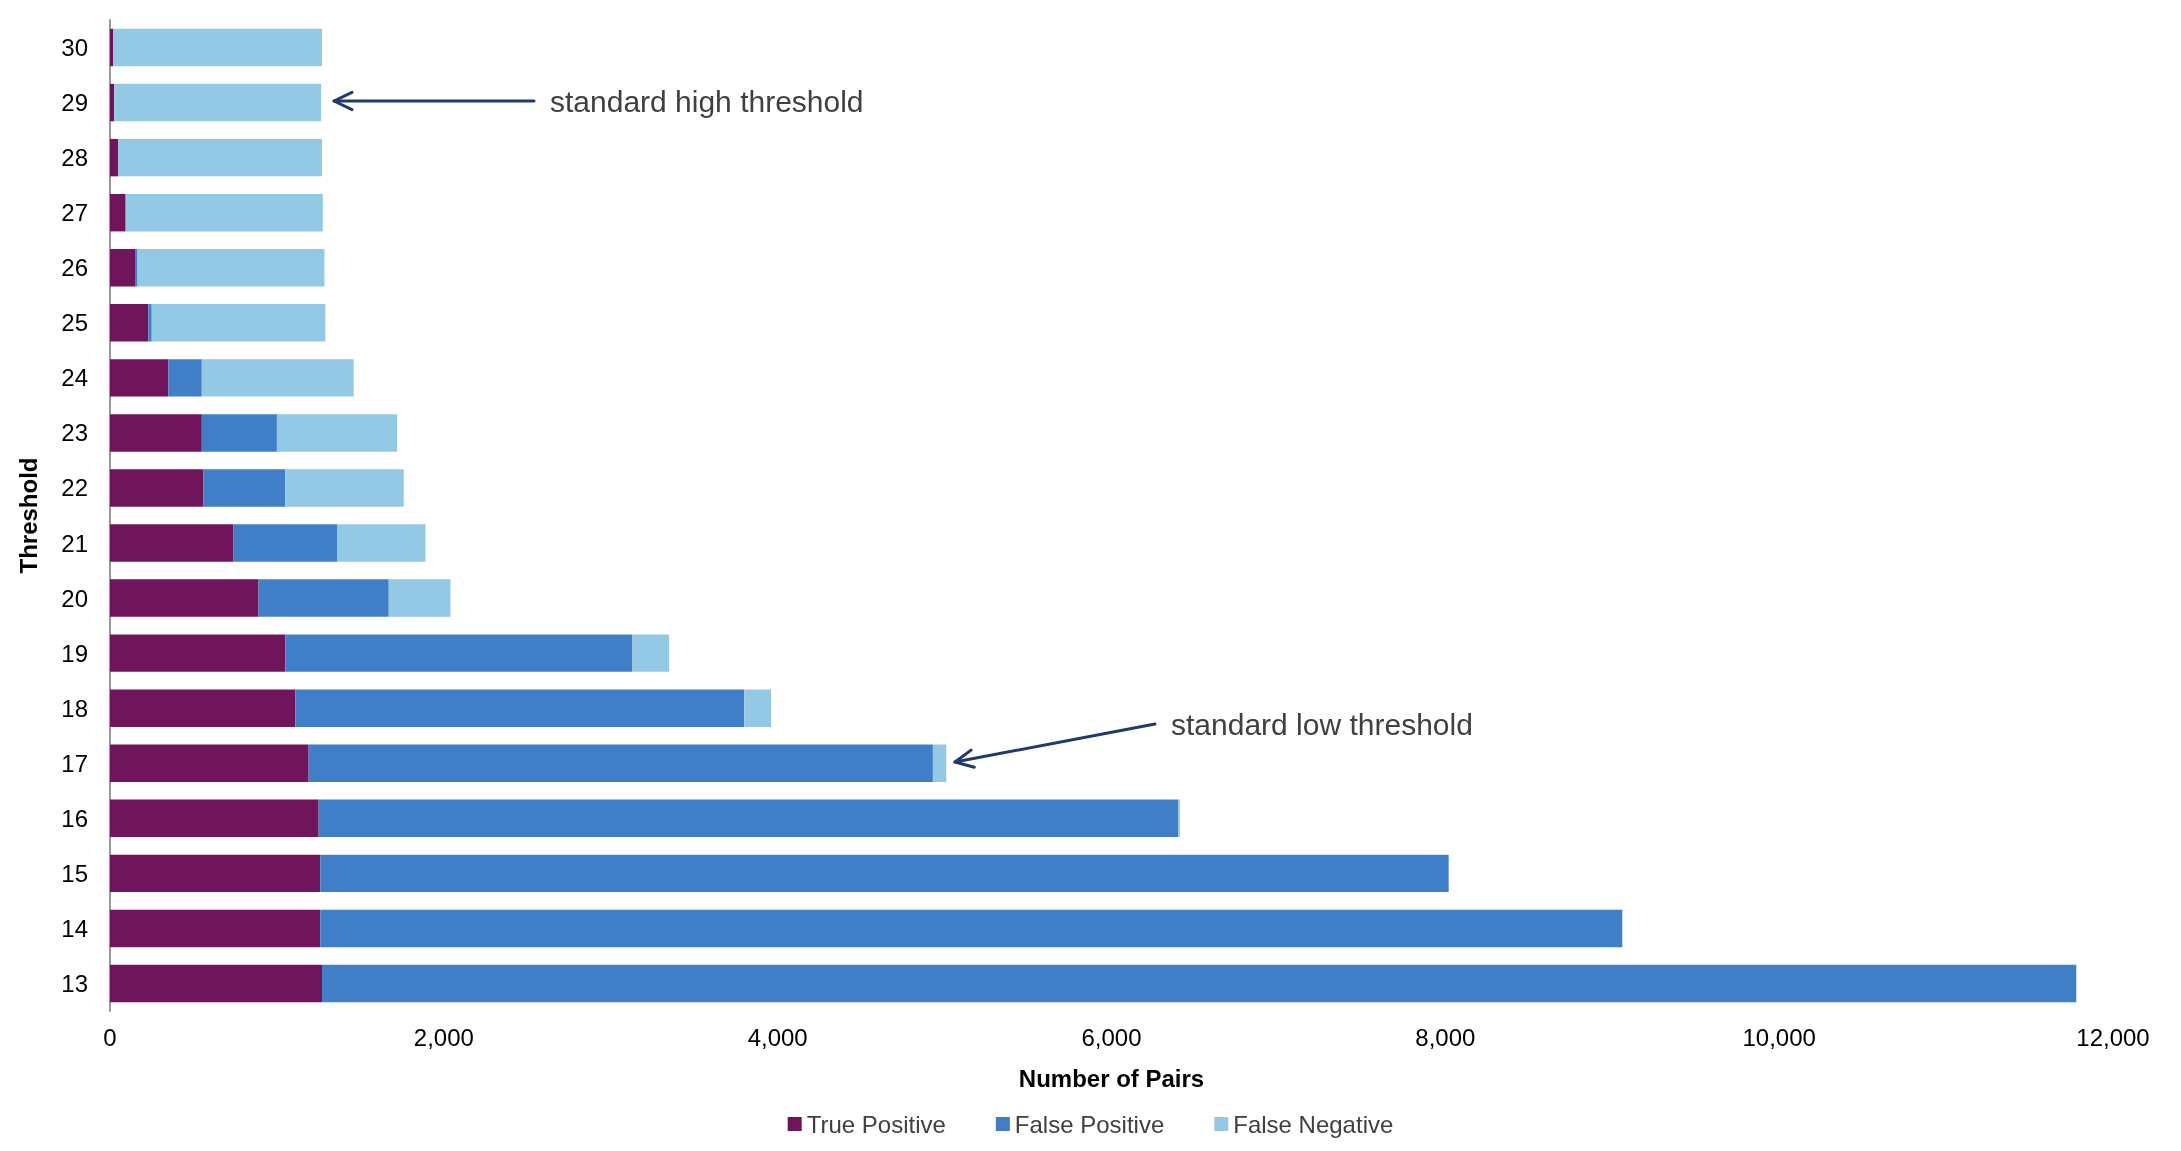 This screenshot has height=1151, width=2181. What do you see at coordinates (1089, 1124) in the screenshot?
I see `legend-label: False Positive` at bounding box center [1089, 1124].